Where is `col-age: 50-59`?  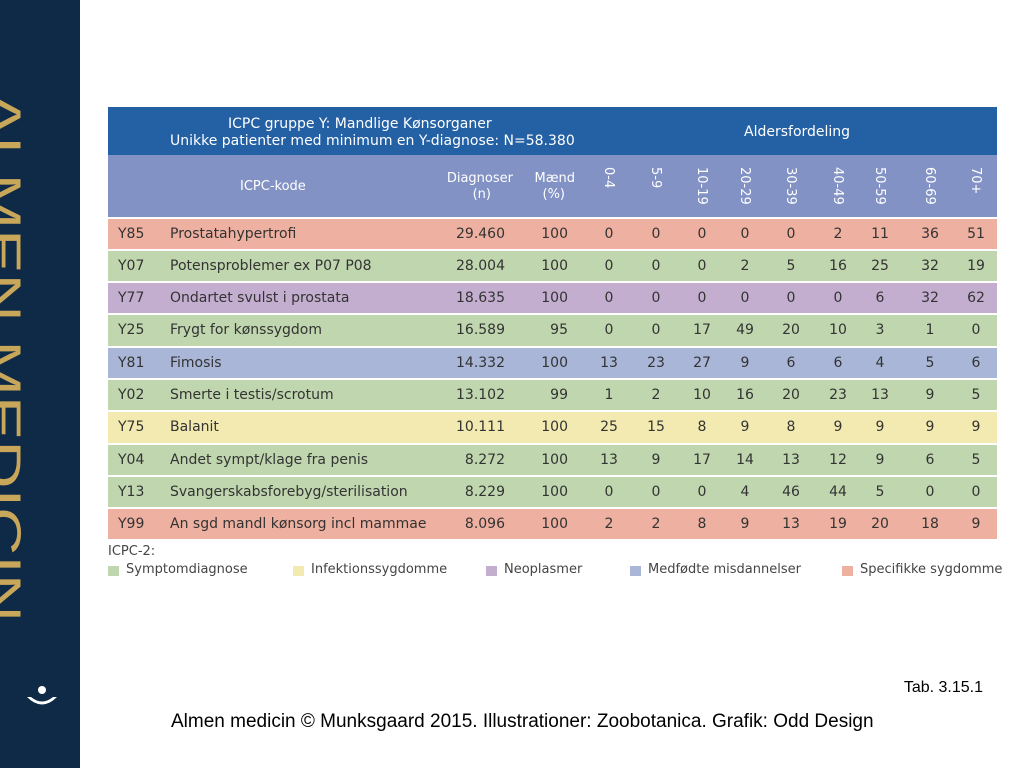 col-age: 50-59 is located at coordinates (879, 186).